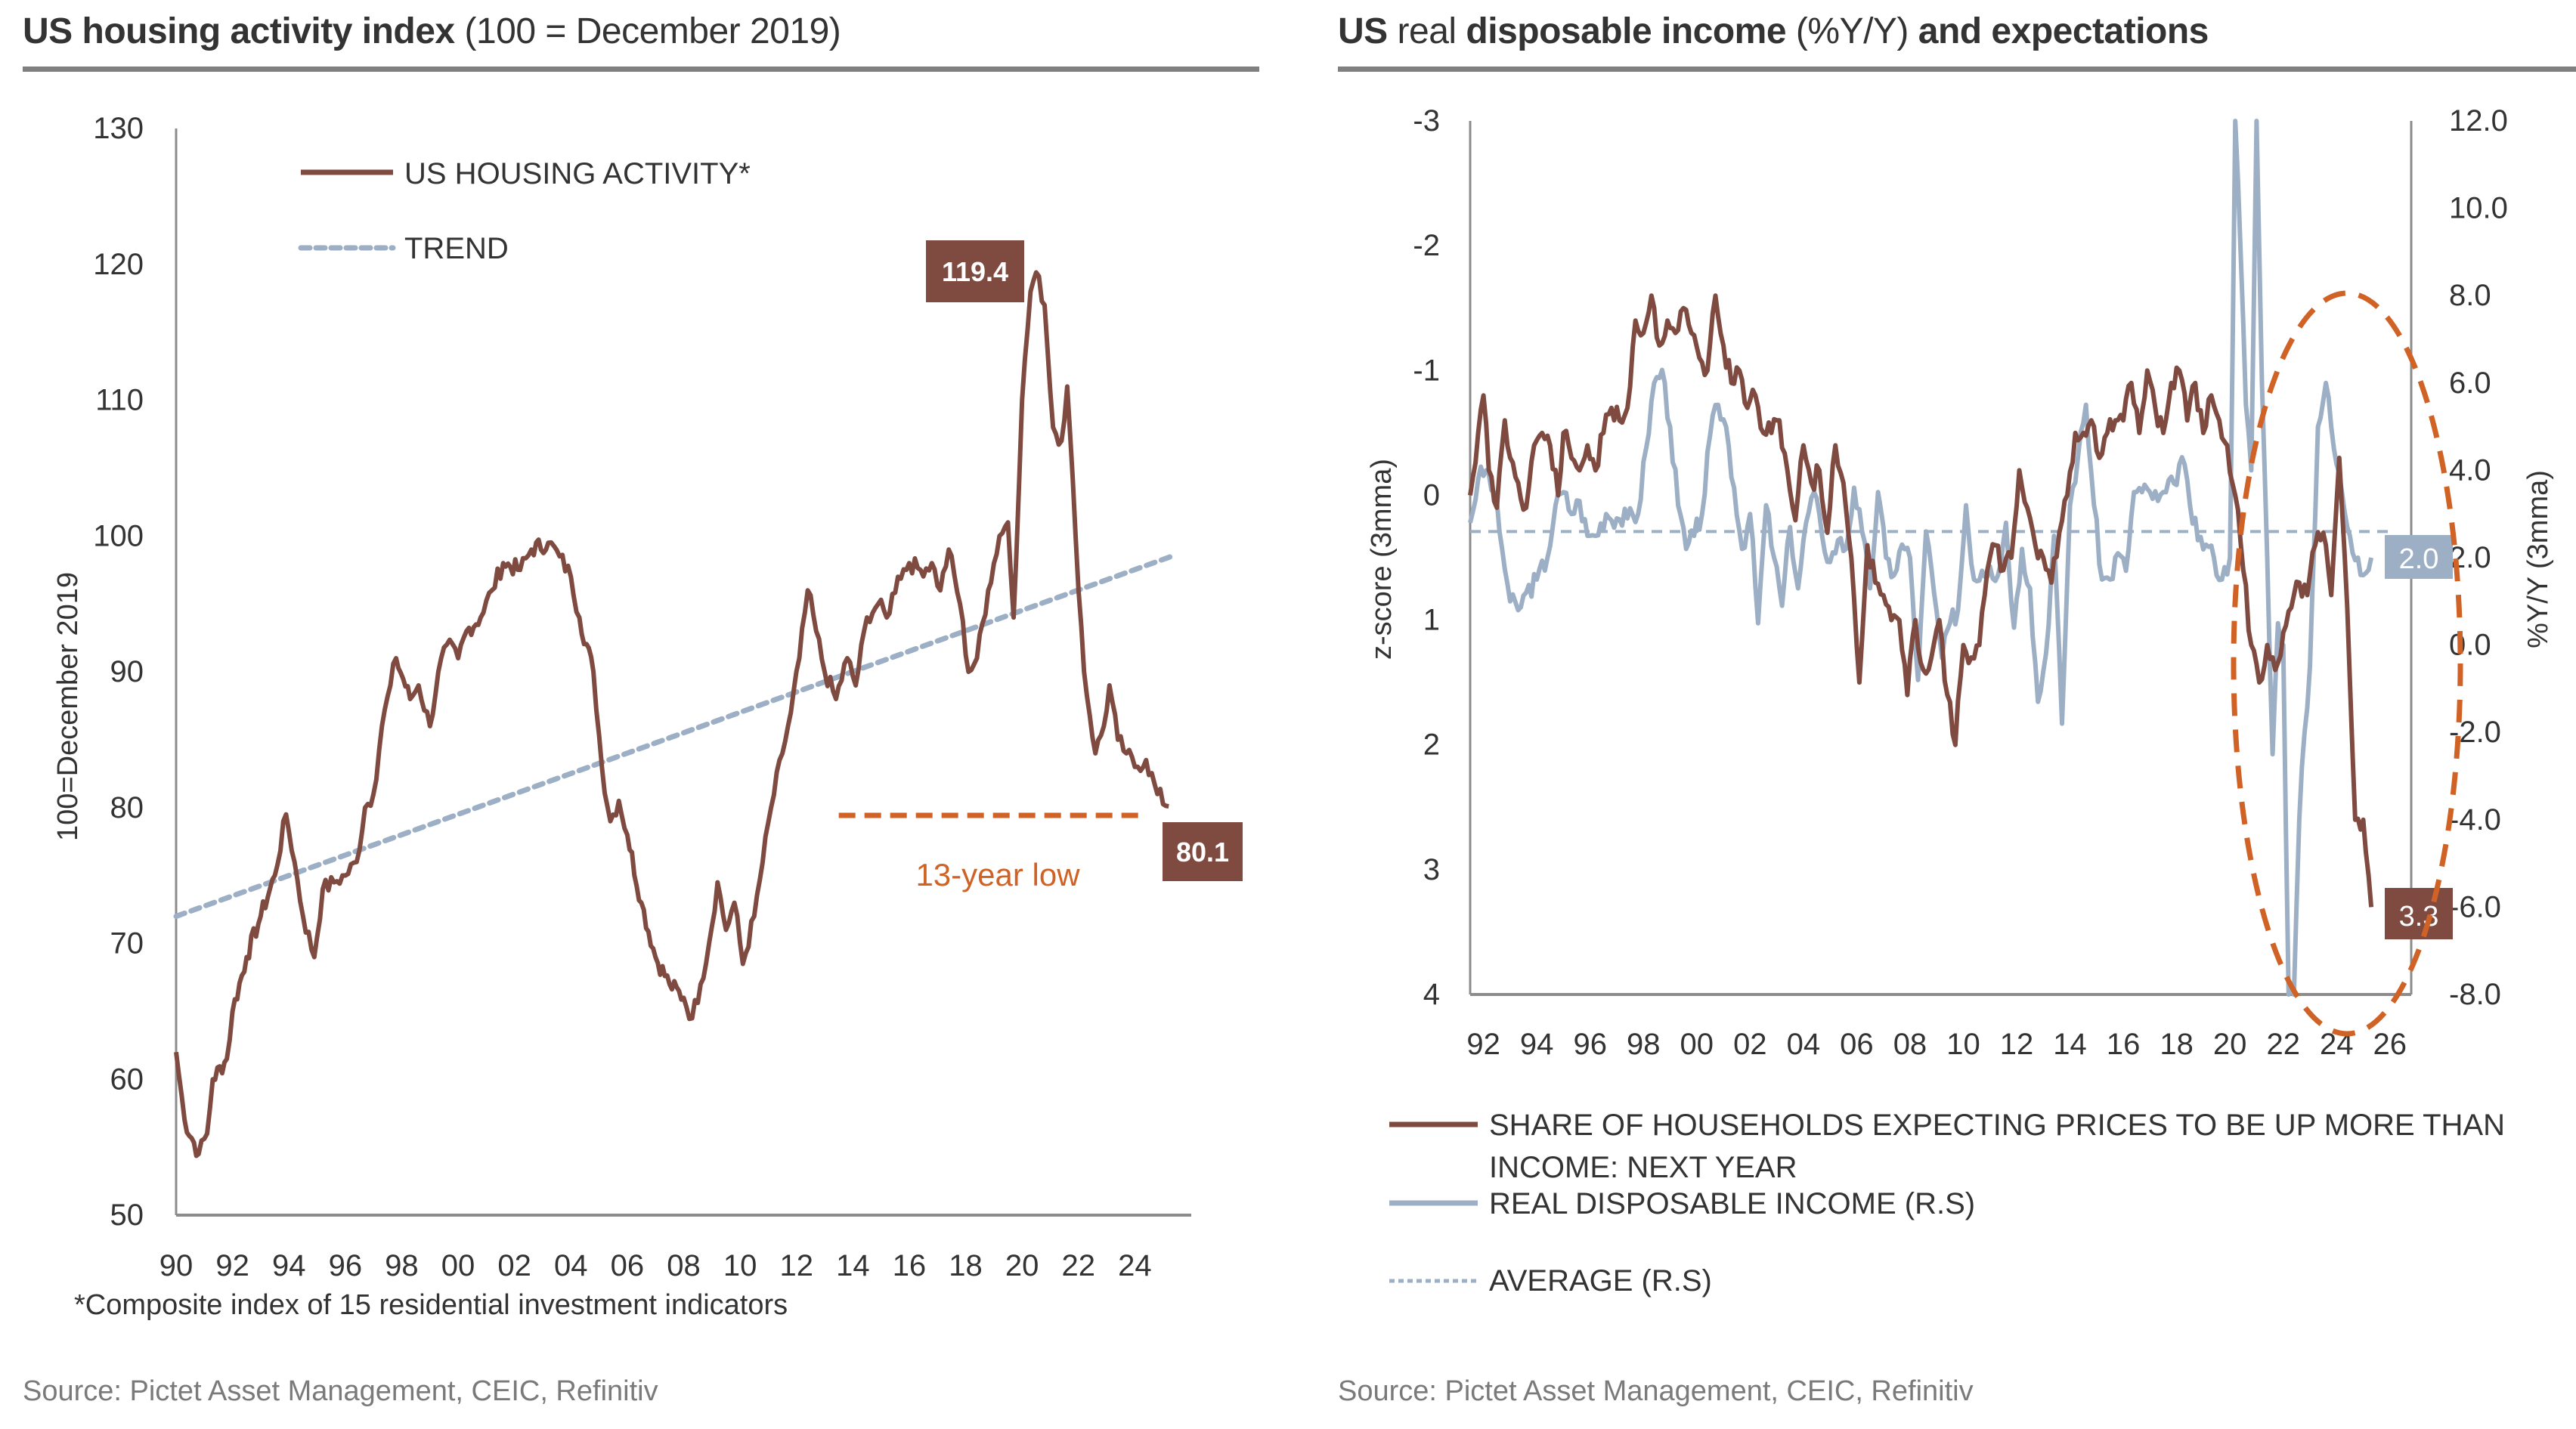 The height and width of the screenshot is (1429, 2576). I want to click on left-chart-x-tick-label: 06, so click(628, 1265).